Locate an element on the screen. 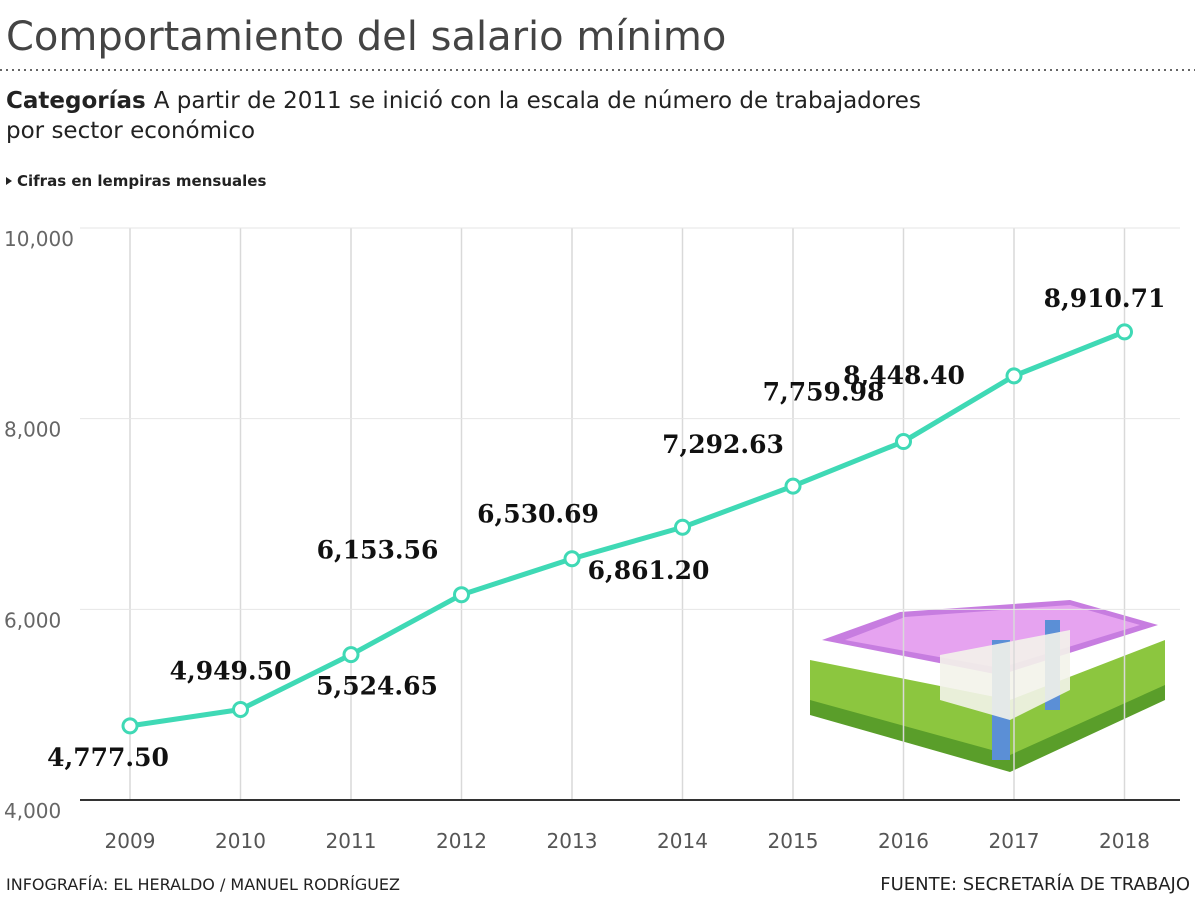 Image resolution: width=1195 pixels, height=900 pixels. y-tick-label: 10,000 is located at coordinates (39, 239).